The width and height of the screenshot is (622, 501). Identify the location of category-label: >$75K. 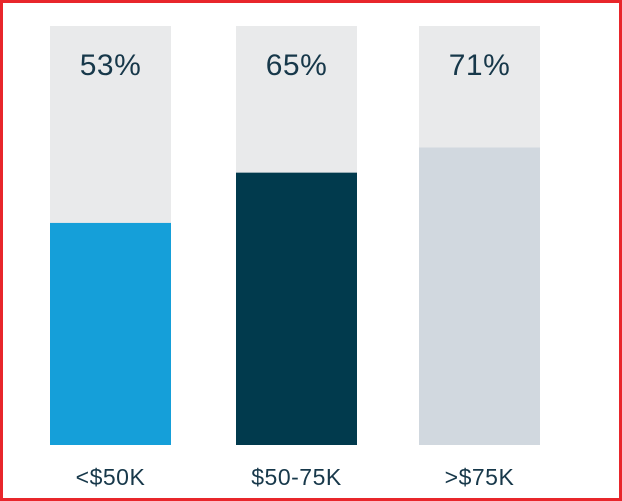
(480, 477).